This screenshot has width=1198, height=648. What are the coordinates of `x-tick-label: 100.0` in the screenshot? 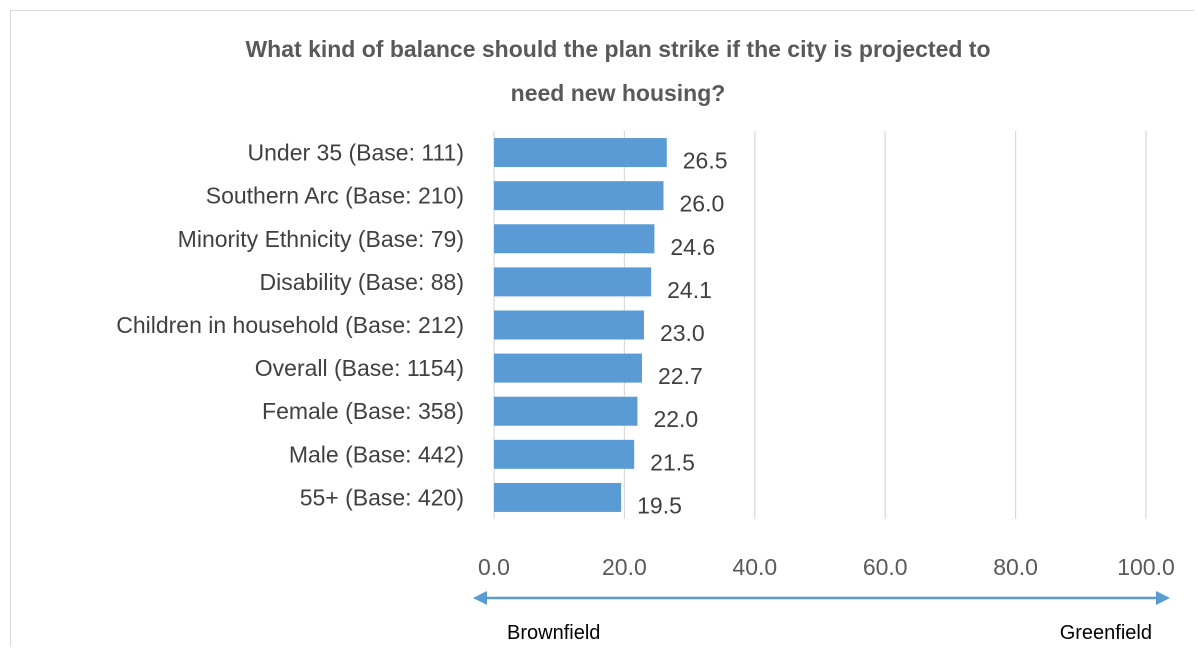 It's located at (1146, 567).